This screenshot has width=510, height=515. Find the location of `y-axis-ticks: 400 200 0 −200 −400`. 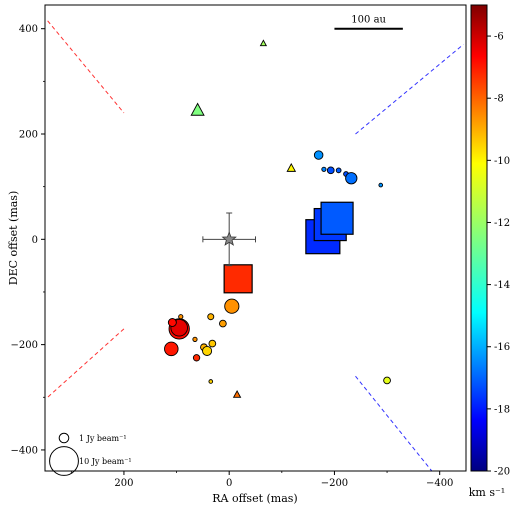

y-axis-ticks: 400 200 0 −200 −400 is located at coordinates (28, 240).